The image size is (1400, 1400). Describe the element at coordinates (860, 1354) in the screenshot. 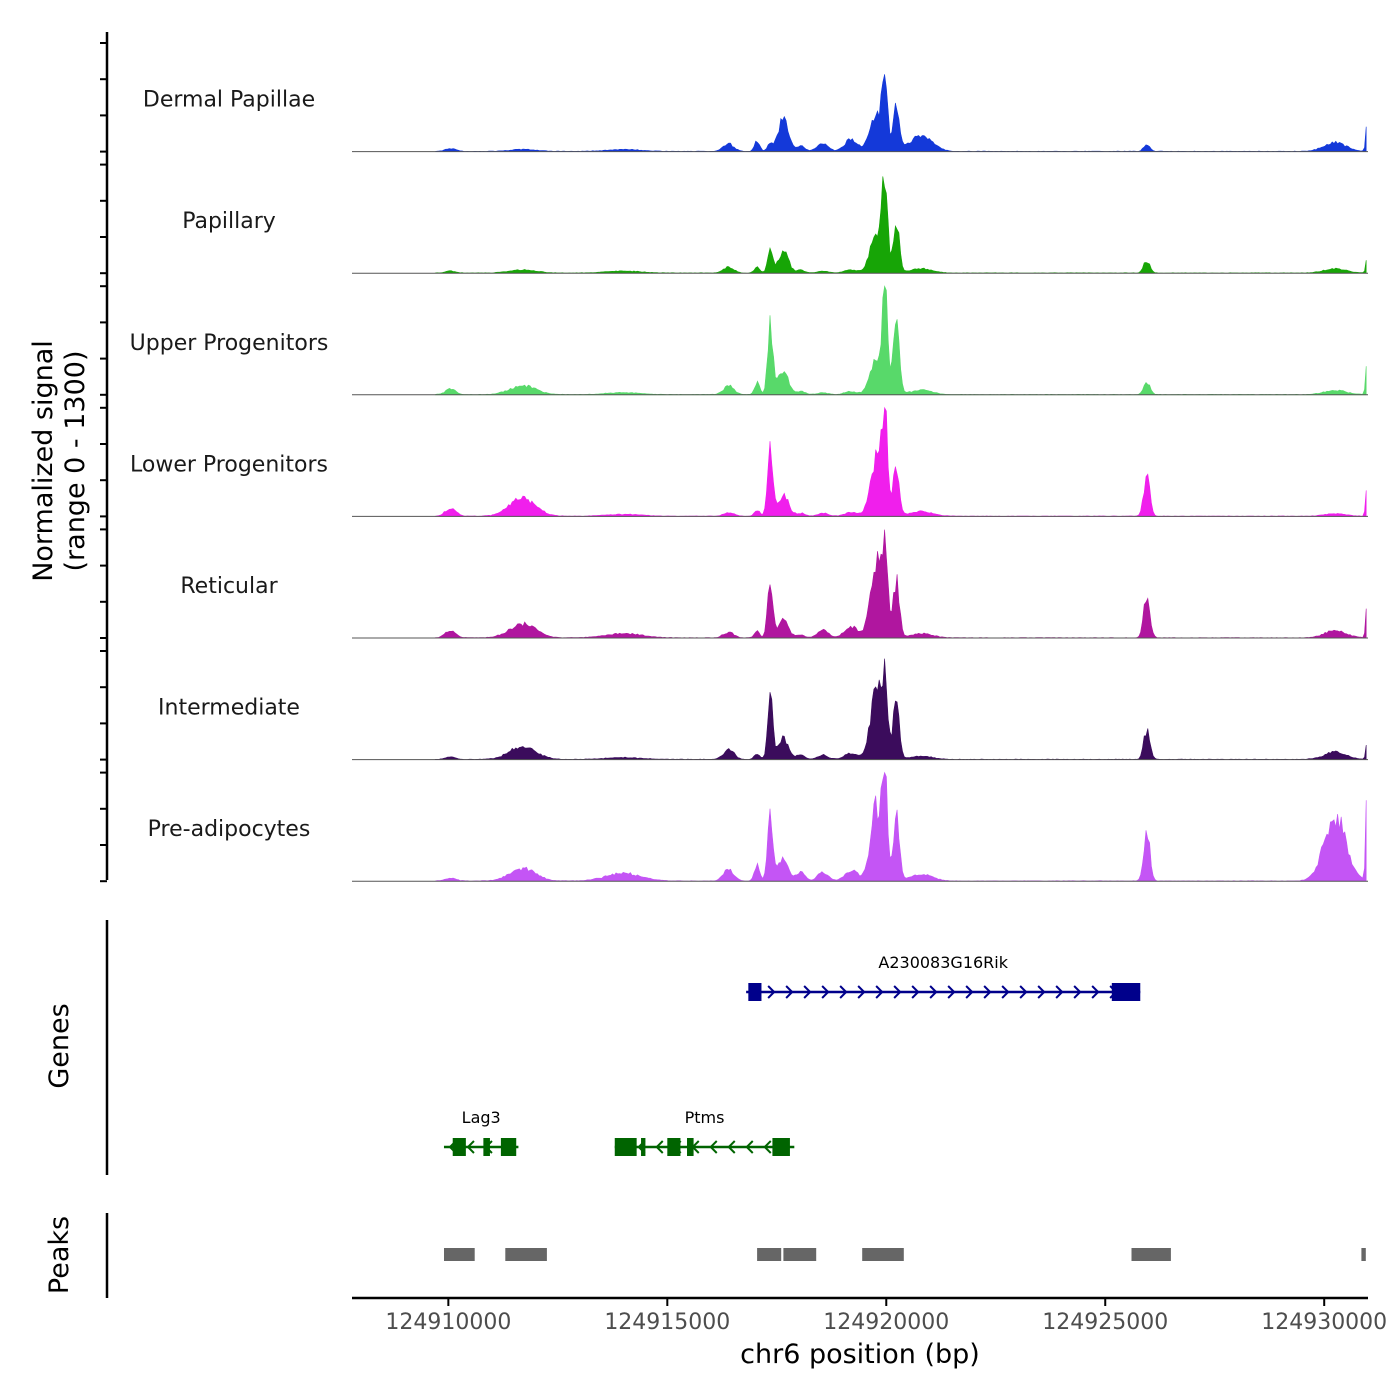

I see `x-axis-title: chr6 position (bp)` at that location.